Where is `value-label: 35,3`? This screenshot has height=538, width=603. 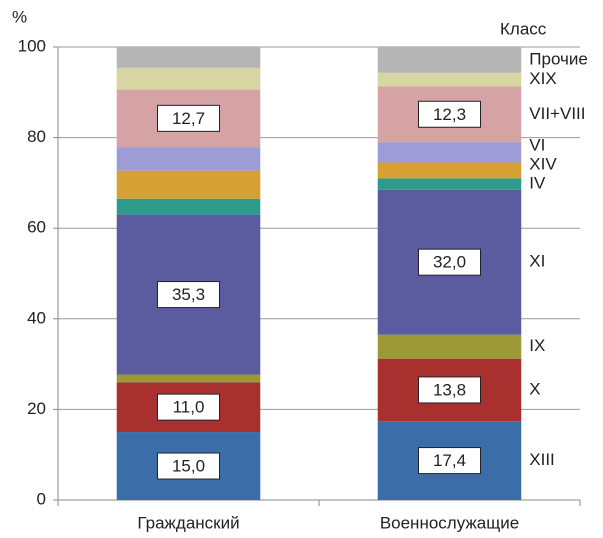
value-label: 35,3 is located at coordinates (188, 294).